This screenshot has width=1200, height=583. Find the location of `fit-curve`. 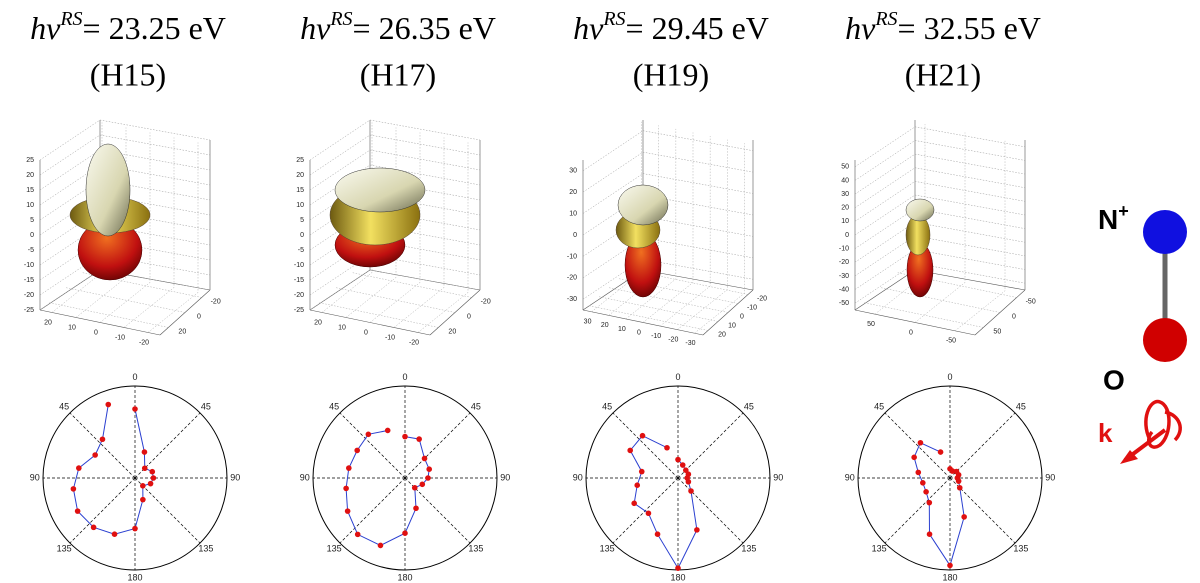

fit-curve is located at coordinates (663, 502).